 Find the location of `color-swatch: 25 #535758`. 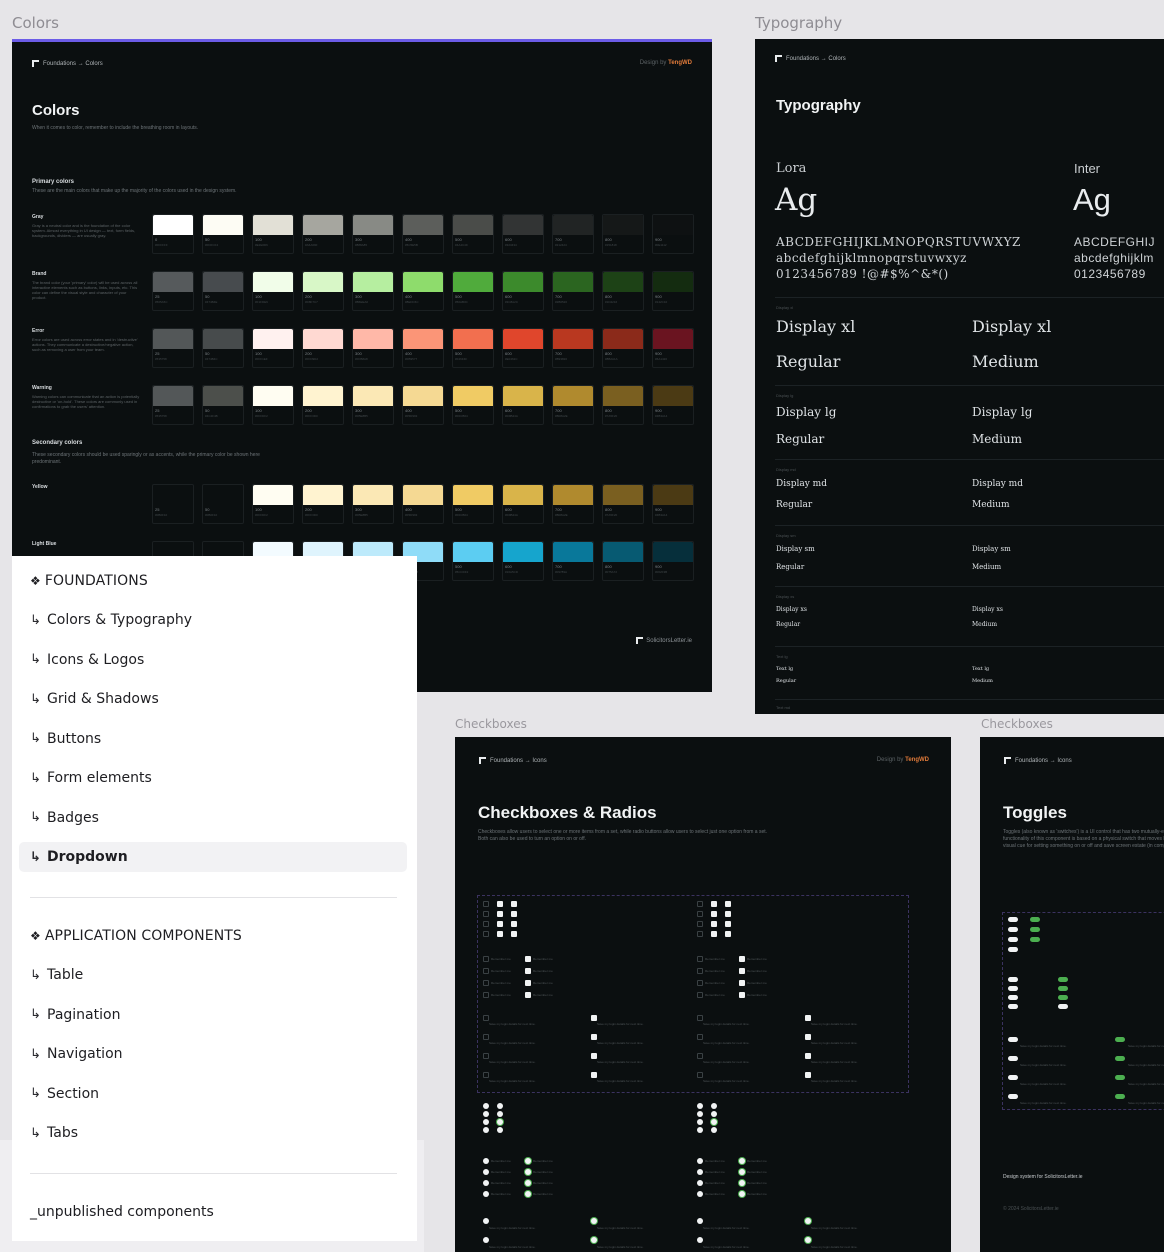

color-swatch: 25 #535758 is located at coordinates (173, 405).